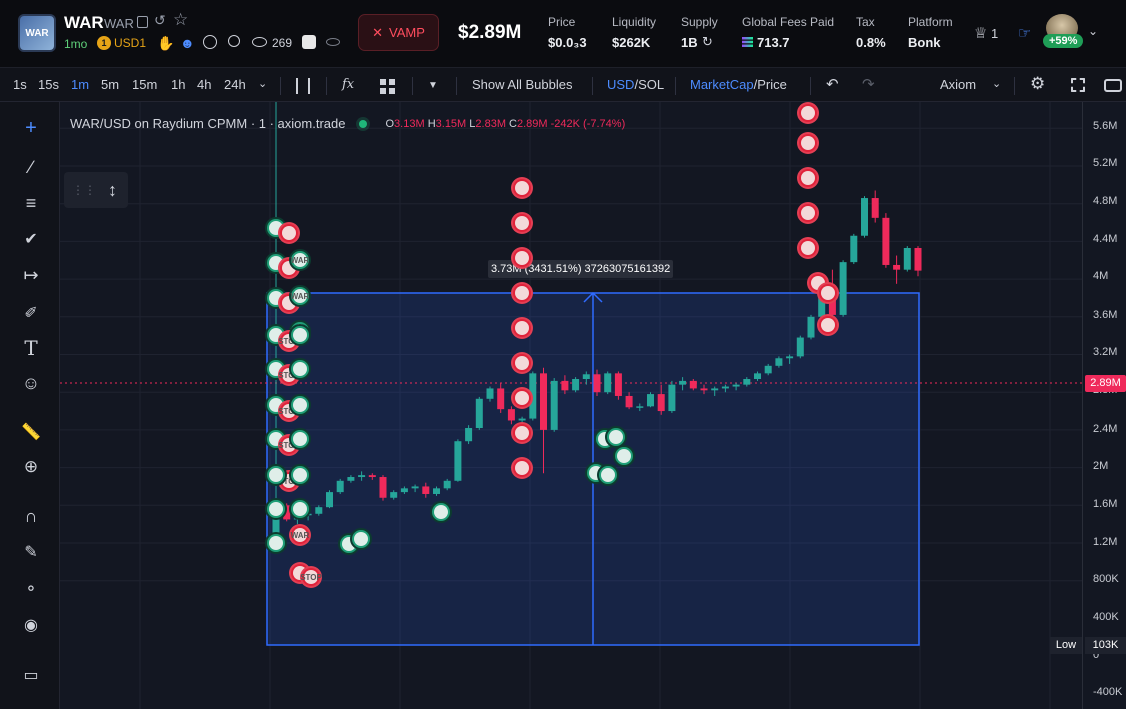  Describe the element at coordinates (160, 20) in the screenshot. I see `share-icon: ↺` at that location.